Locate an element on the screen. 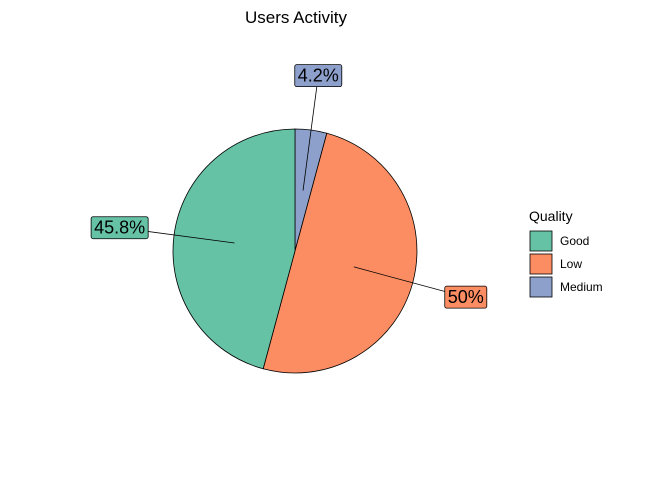 The image size is (672, 480). slice-label-low: 50% is located at coordinates (466, 297).